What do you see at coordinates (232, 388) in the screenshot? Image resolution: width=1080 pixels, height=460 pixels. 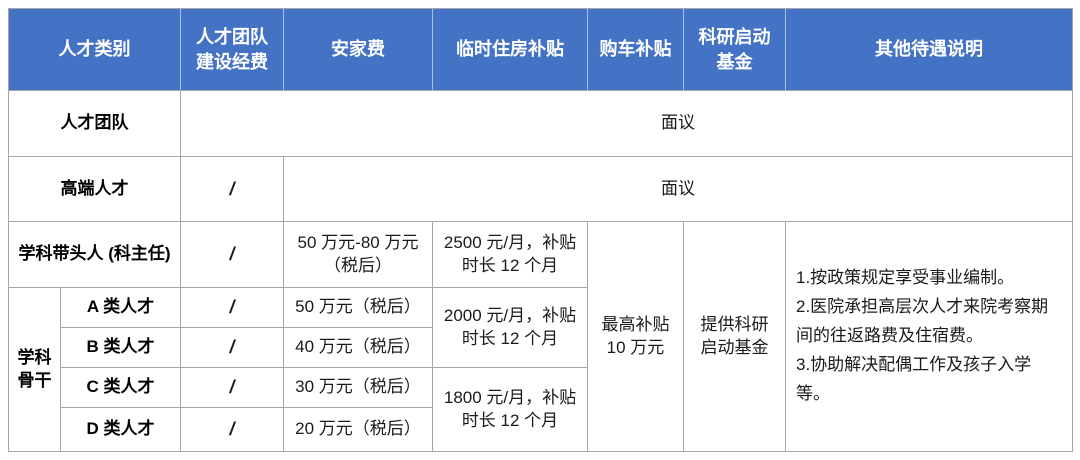 I see `cell-backbone-c-team-fund: /` at bounding box center [232, 388].